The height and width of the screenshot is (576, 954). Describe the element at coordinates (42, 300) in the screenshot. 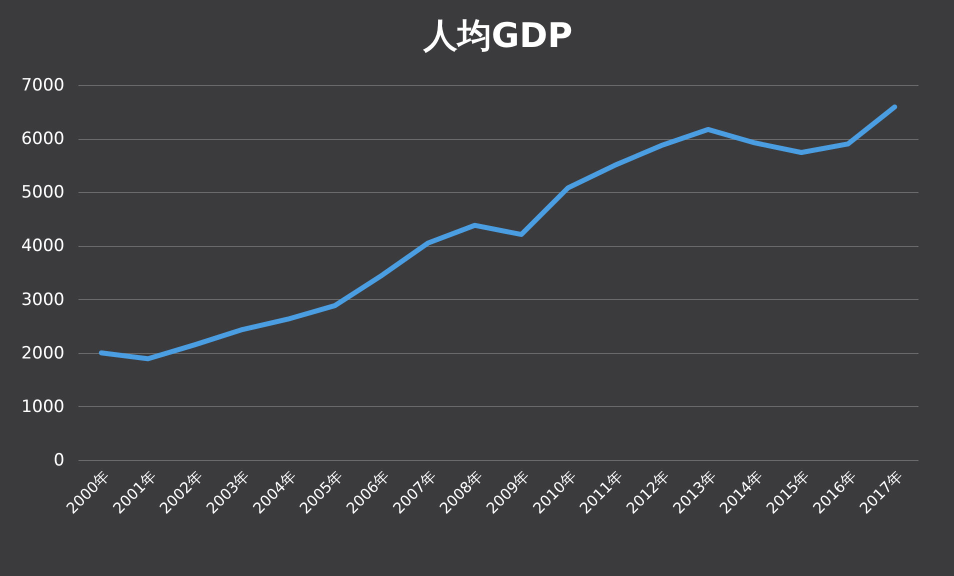

I see `y-tick-label: 3000` at that location.